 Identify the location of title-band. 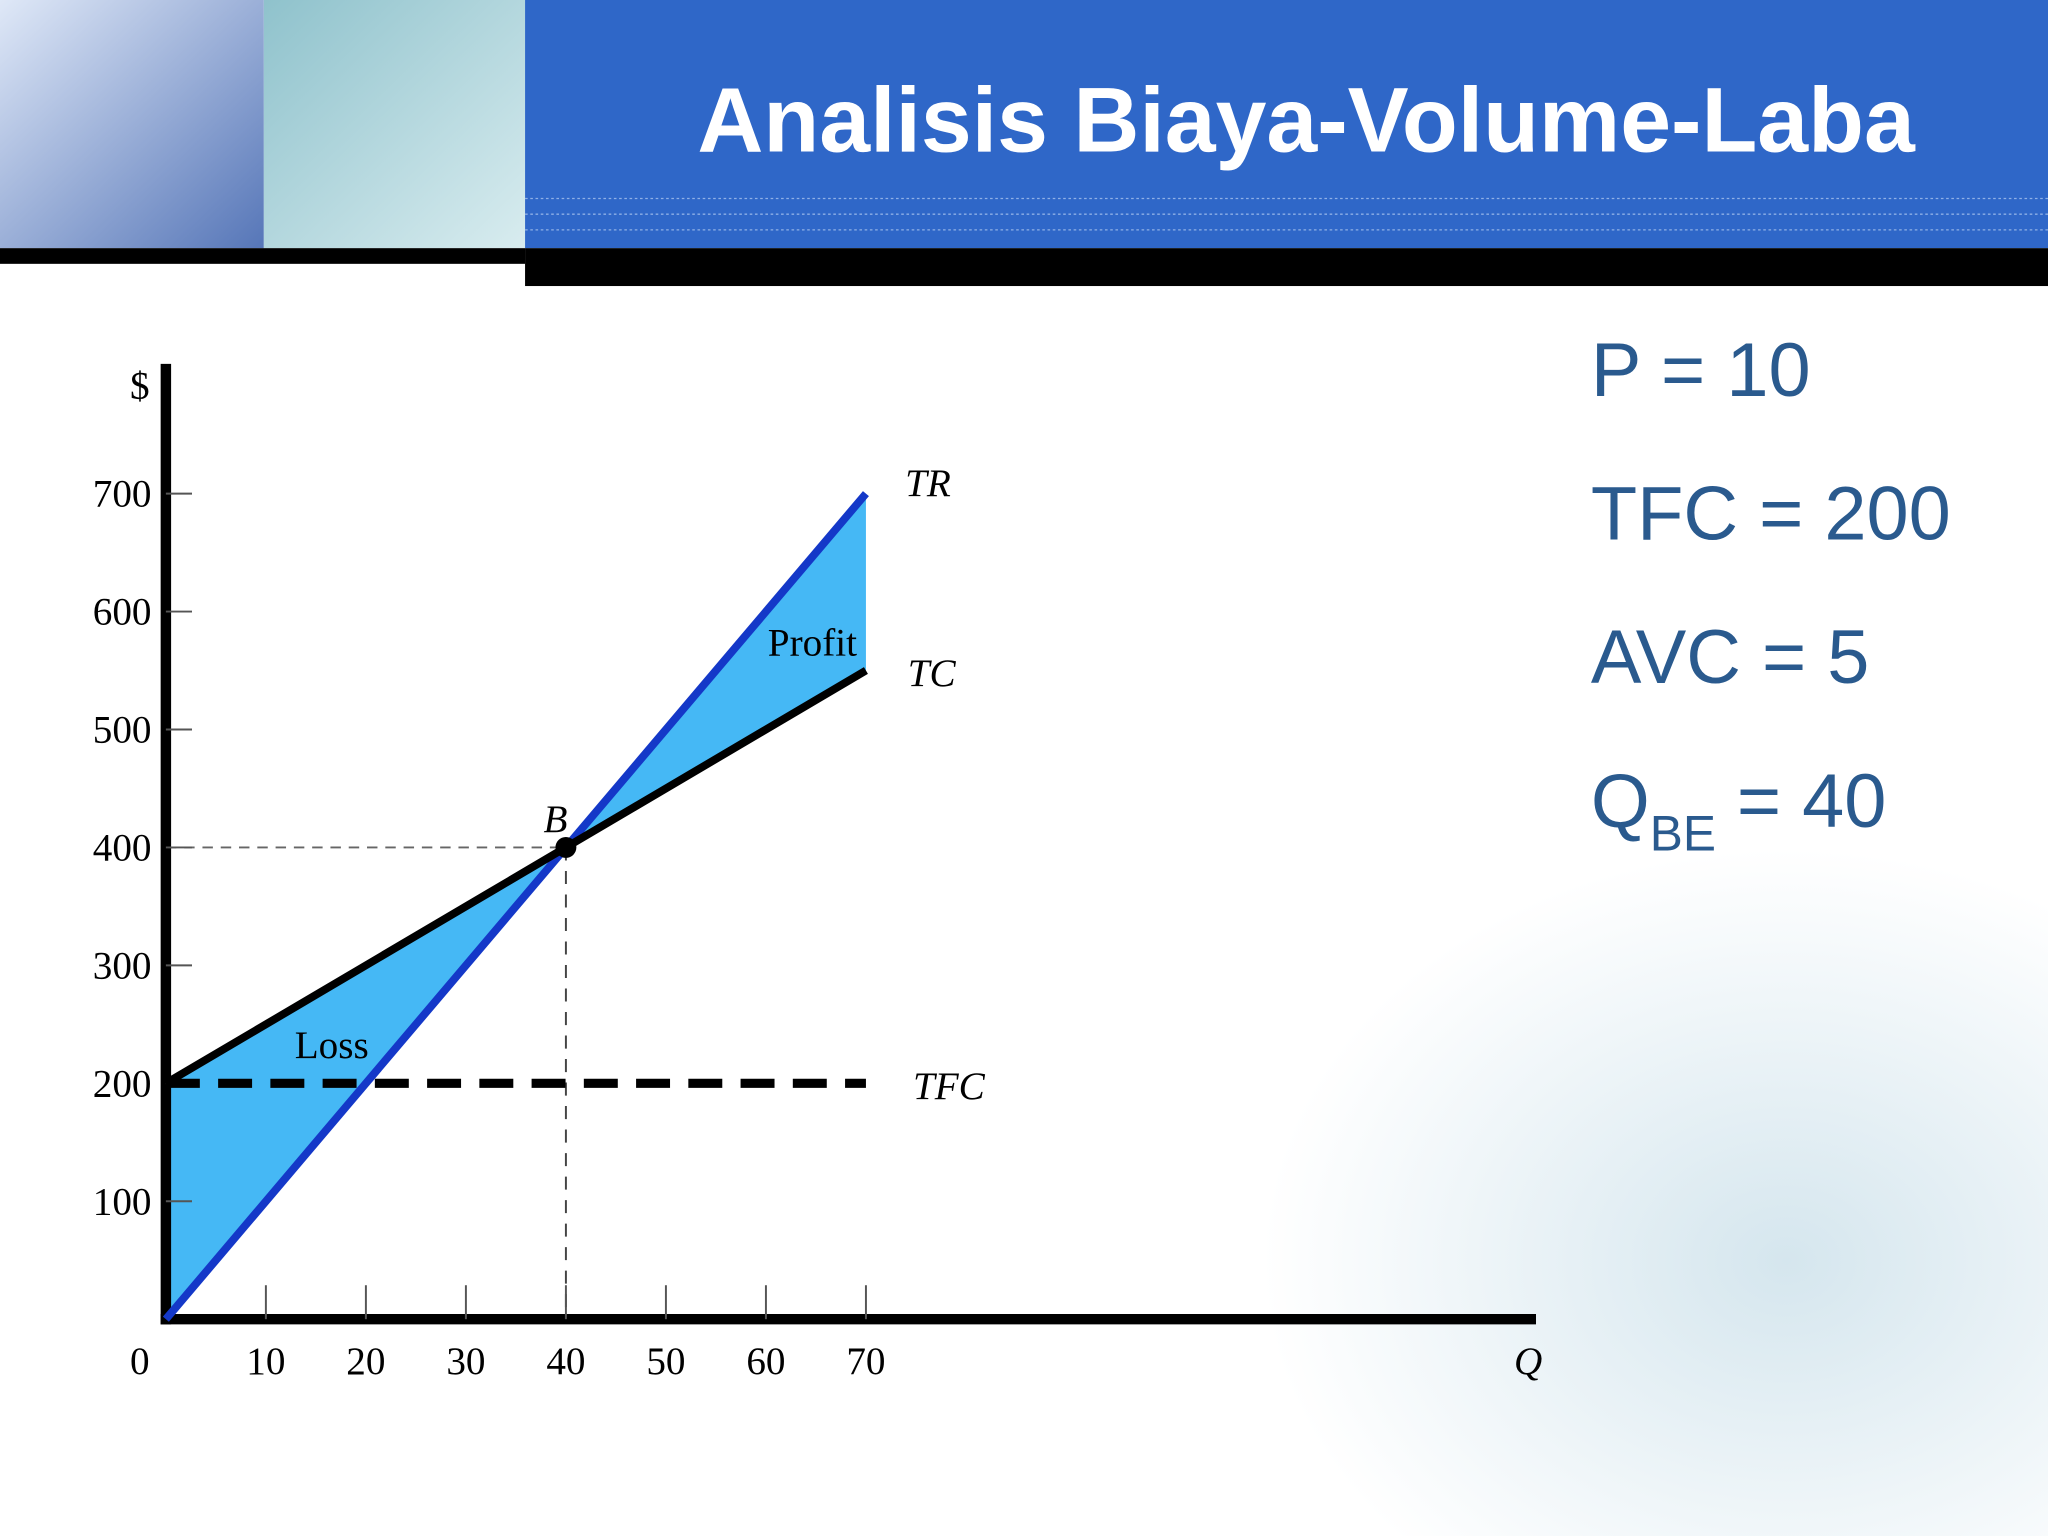
(1286, 124).